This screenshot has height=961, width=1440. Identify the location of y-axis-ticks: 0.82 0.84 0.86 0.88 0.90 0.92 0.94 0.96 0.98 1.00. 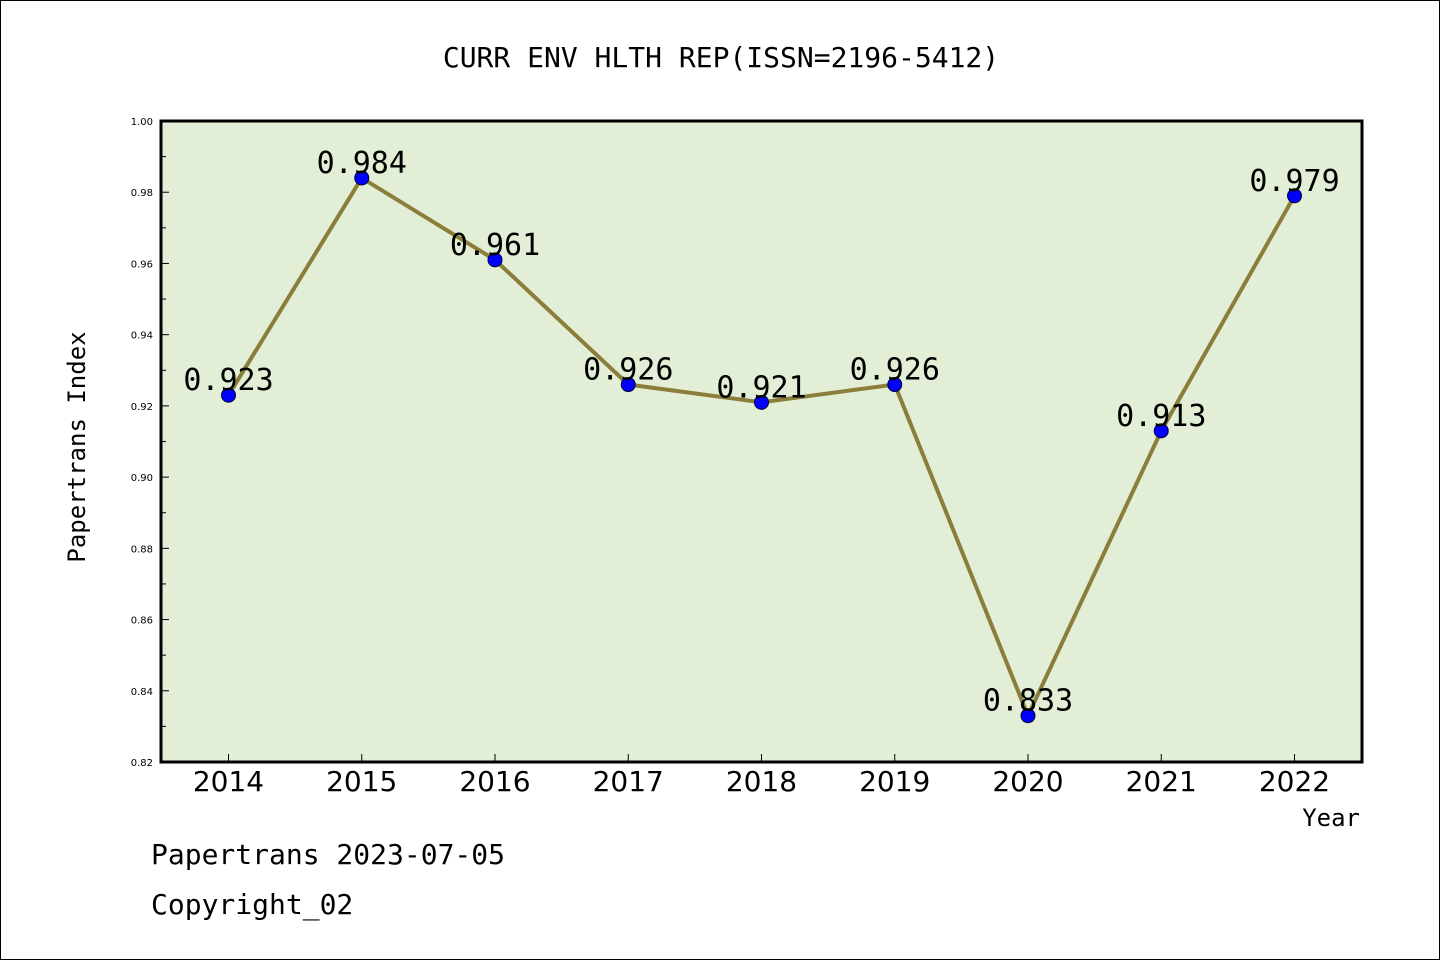
(150, 443).